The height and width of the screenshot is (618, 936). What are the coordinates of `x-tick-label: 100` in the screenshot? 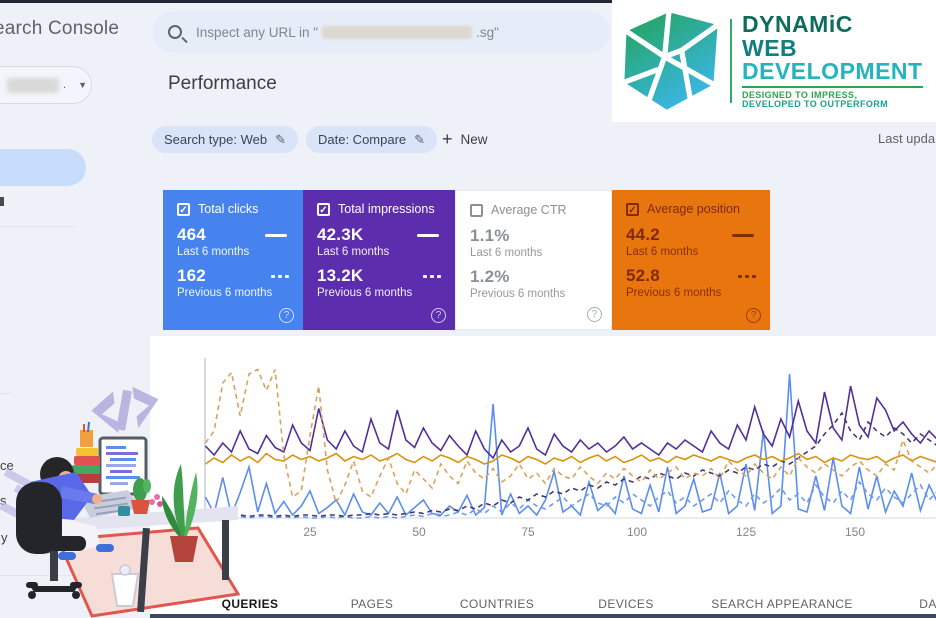 It's located at (637, 532).